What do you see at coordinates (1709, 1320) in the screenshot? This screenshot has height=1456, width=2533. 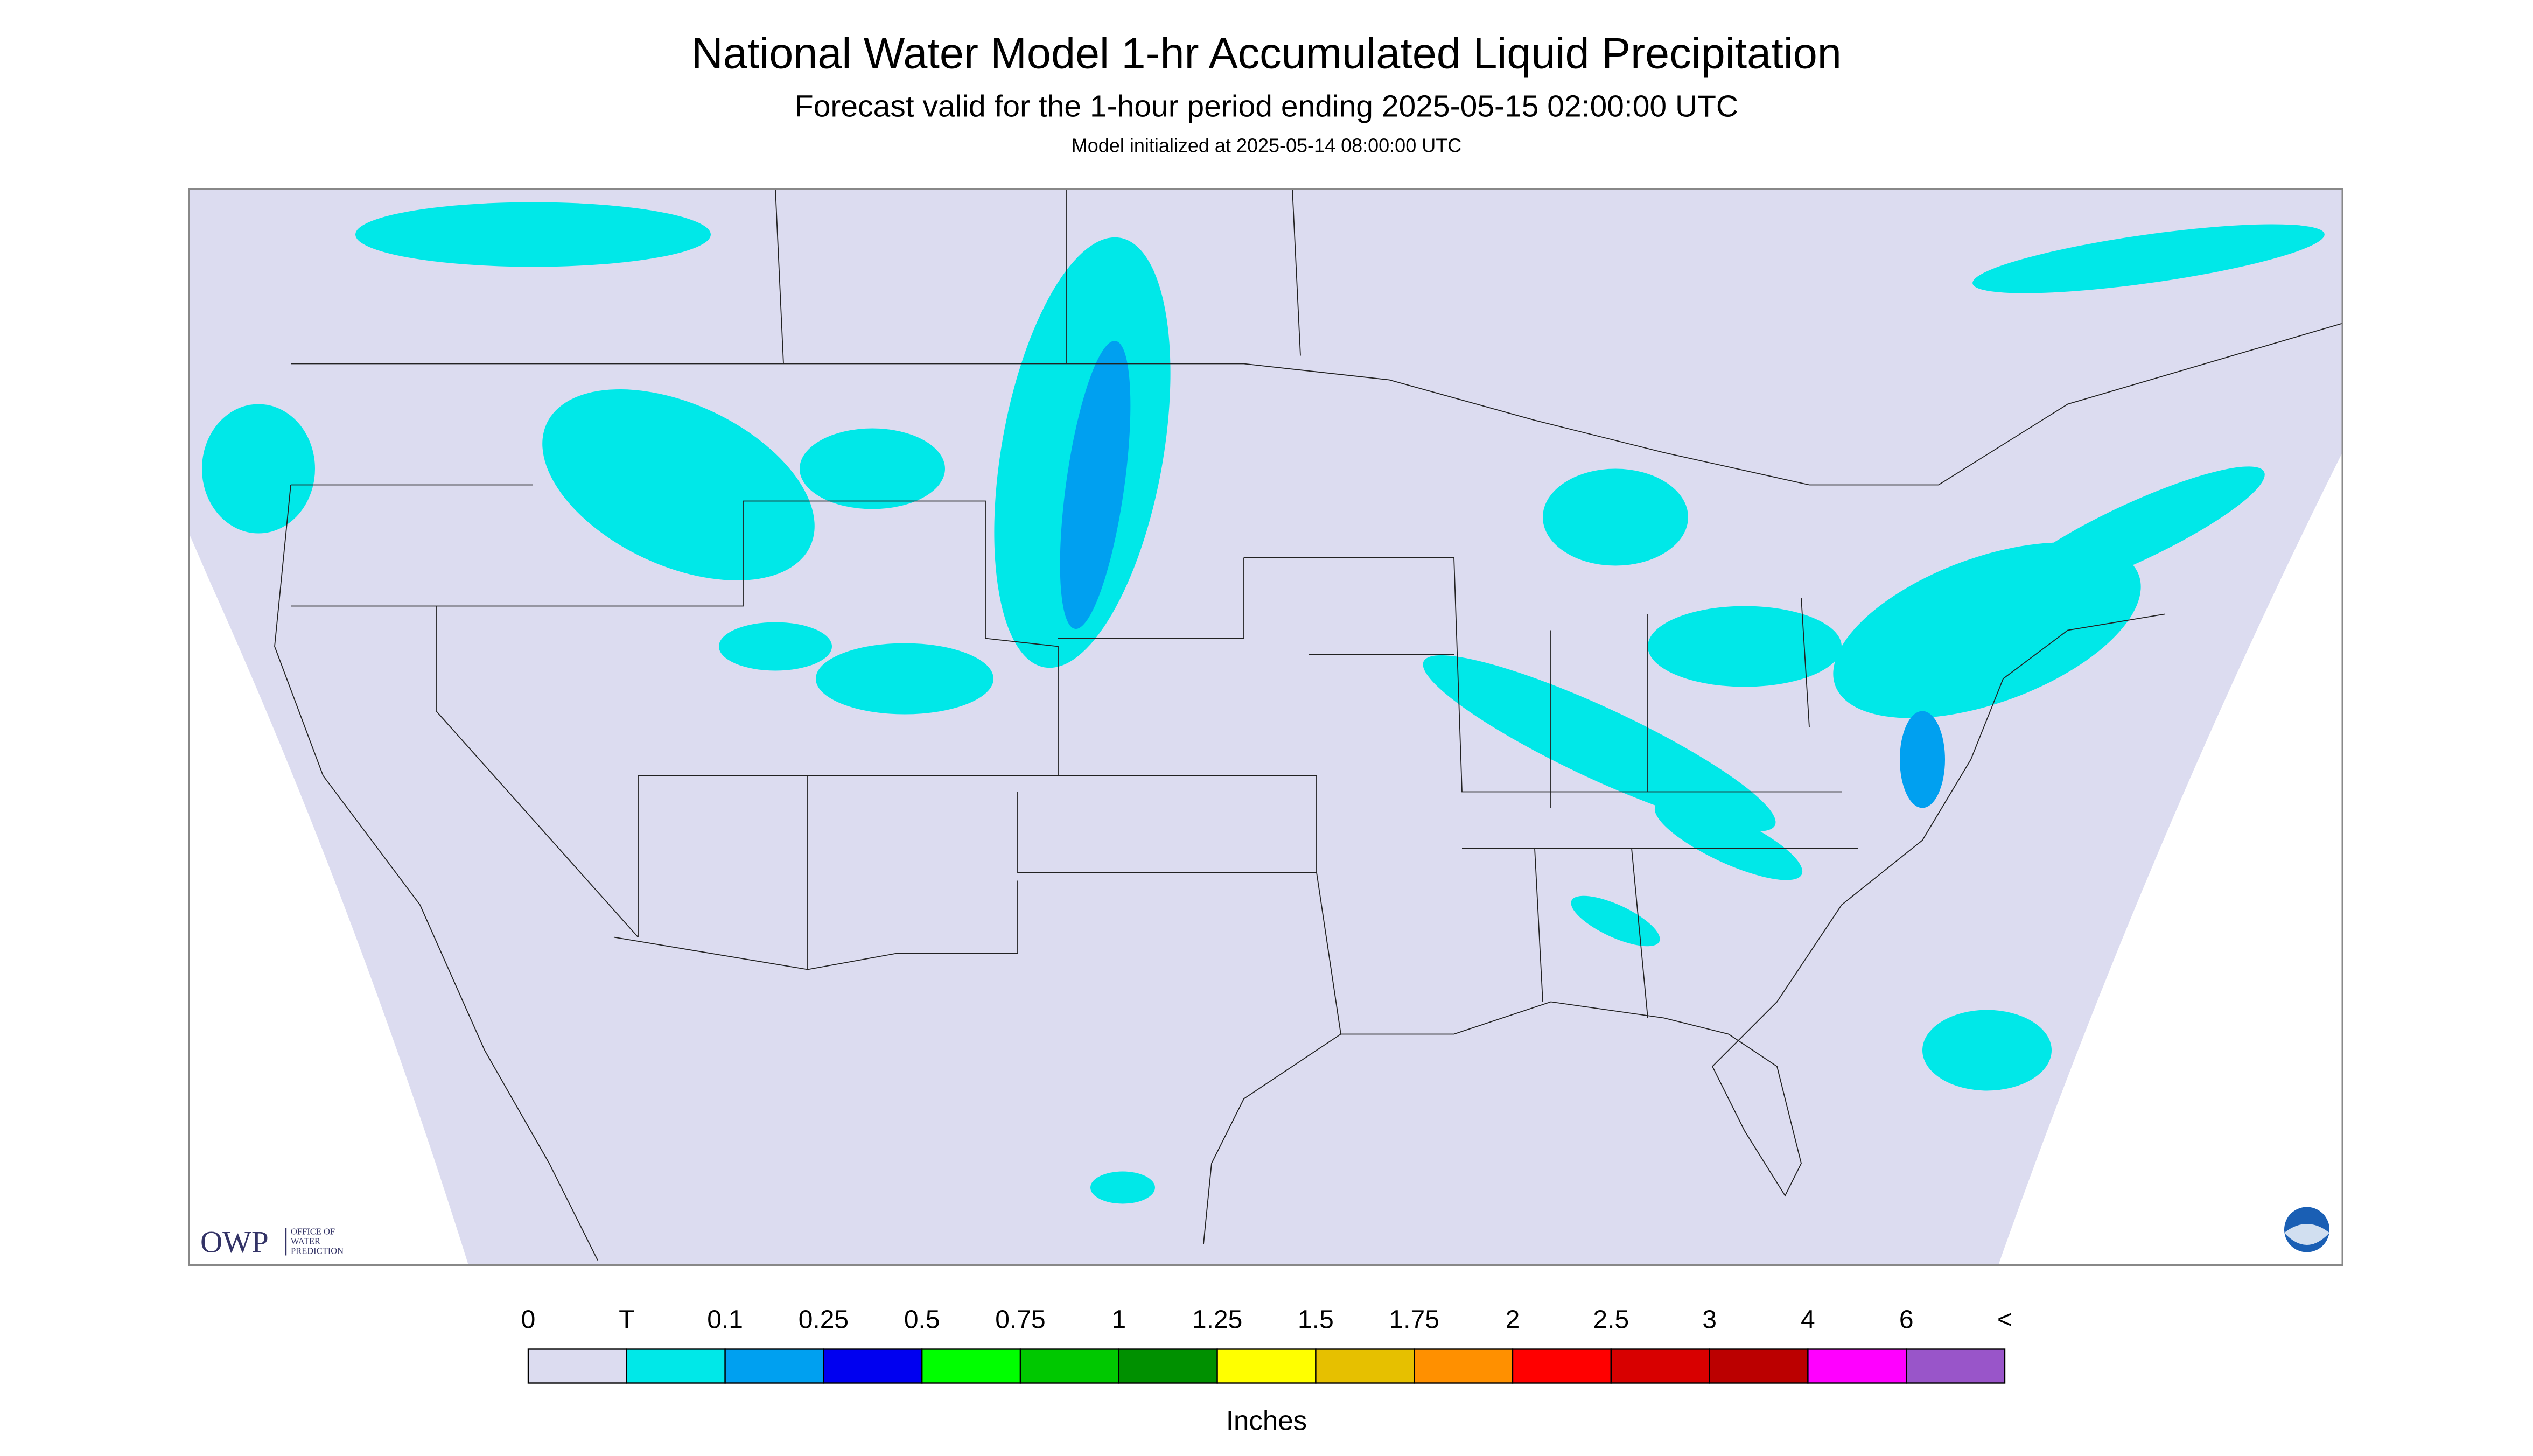 I see `legend-label: 3` at bounding box center [1709, 1320].